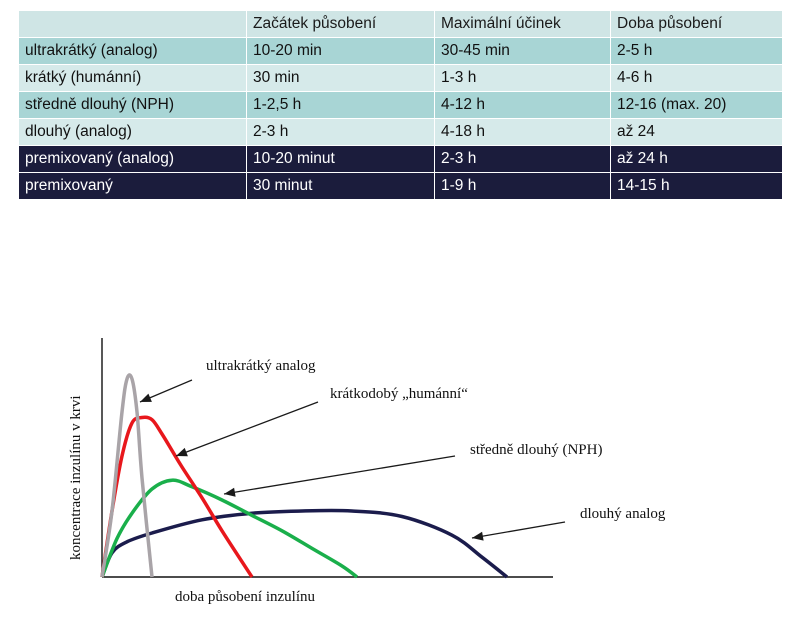 Image resolution: width=800 pixels, height=633 pixels. What do you see at coordinates (230, 492) in the screenshot?
I see `annotation-arrowhead-stredne-dlouhy-nph` at bounding box center [230, 492].